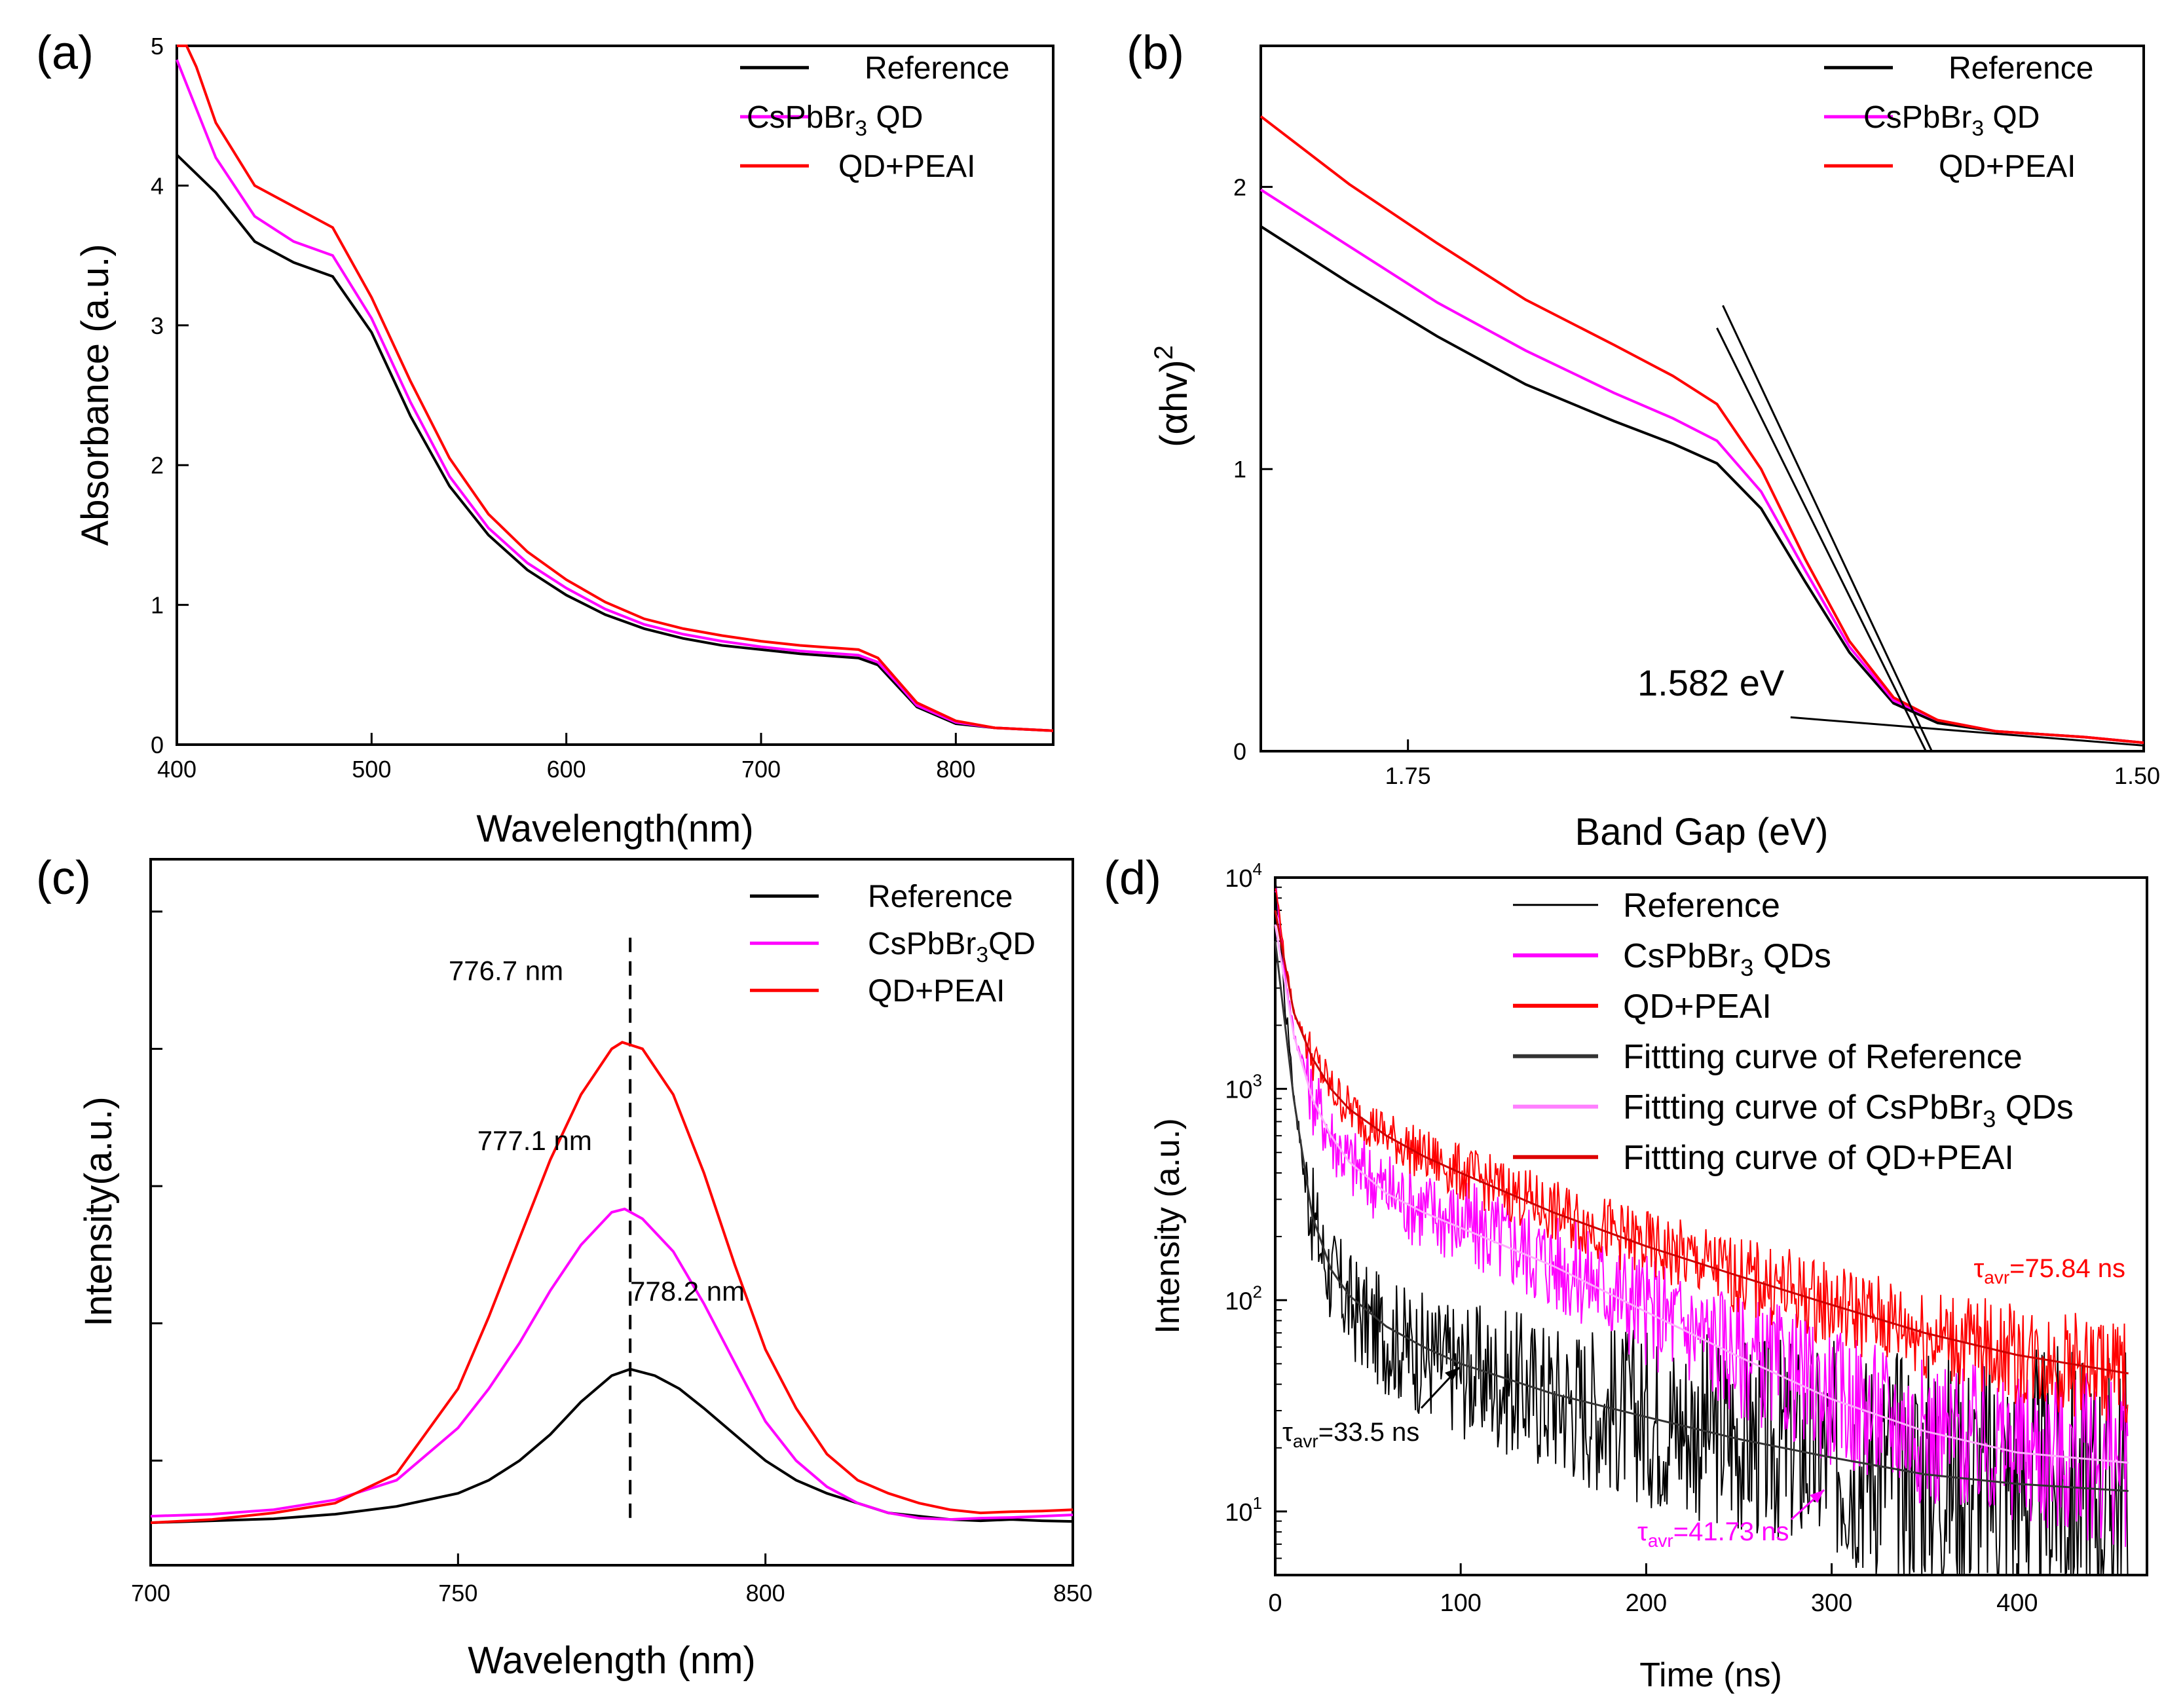  What do you see at coordinates (1239, 469) in the screenshot?
I see `panel-b-y-tick-label: 1` at bounding box center [1239, 469].